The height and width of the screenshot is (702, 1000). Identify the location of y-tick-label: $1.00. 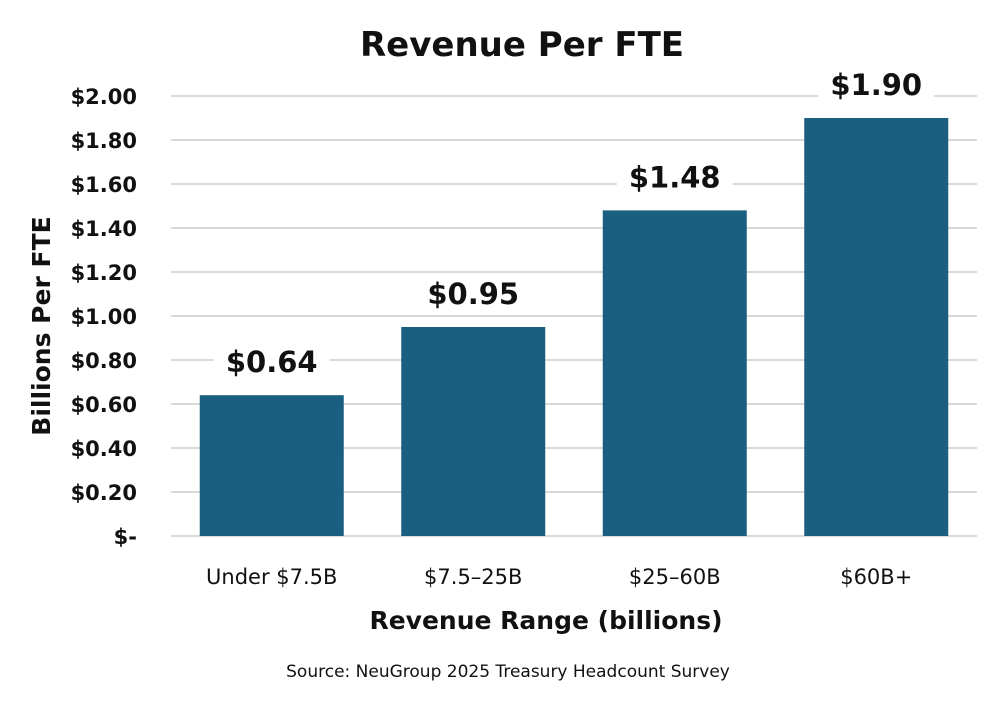
(104, 317).